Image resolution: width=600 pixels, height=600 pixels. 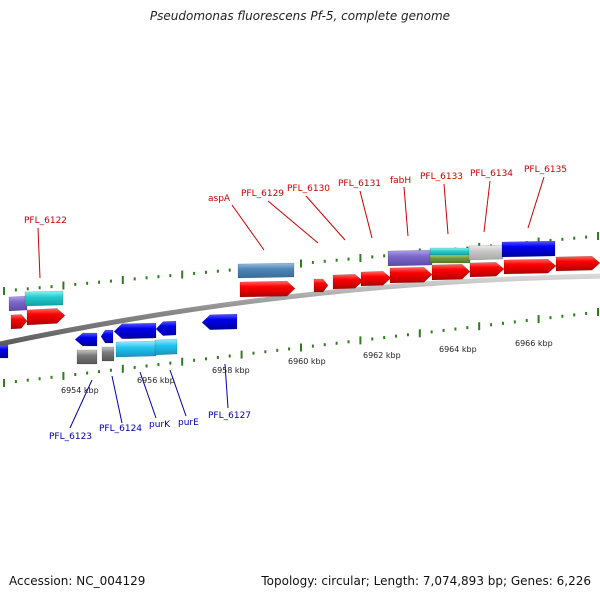 What do you see at coordinates (400, 181) in the screenshot?
I see `gene-label-forward: fabH` at bounding box center [400, 181].